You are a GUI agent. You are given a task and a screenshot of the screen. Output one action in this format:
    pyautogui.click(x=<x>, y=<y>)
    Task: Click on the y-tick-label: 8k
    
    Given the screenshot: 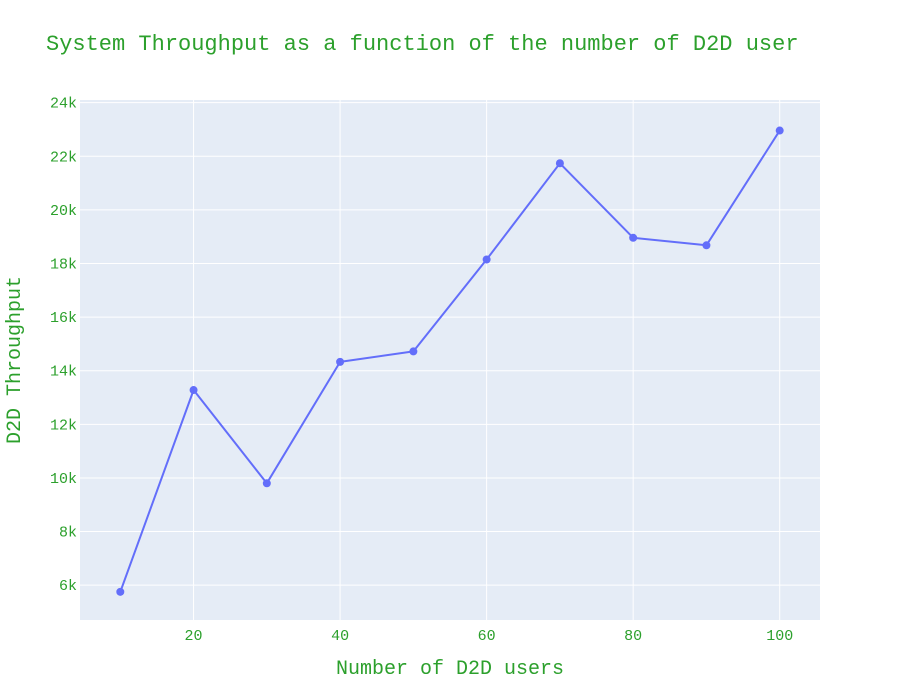 What is the action you would take?
    pyautogui.click(x=68, y=533)
    